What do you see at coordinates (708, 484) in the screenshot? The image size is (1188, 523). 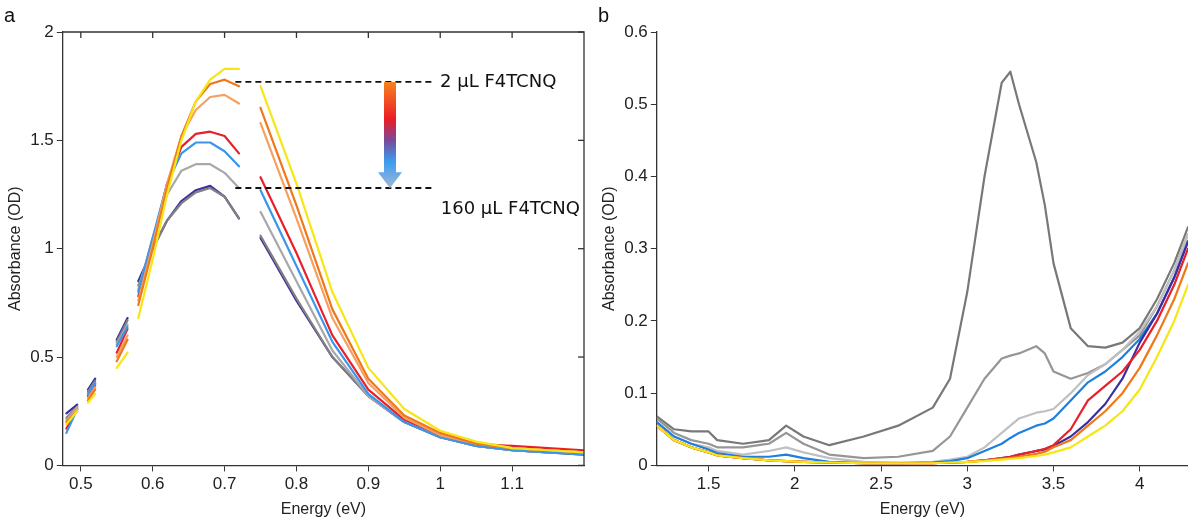 I see `x-tick-label: 1.5` at bounding box center [708, 484].